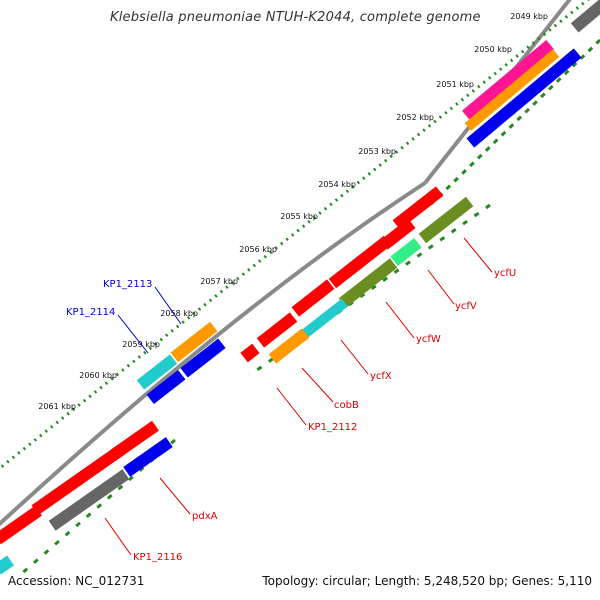 This screenshot has width=600, height=600. What do you see at coordinates (332, 427) in the screenshot?
I see `gene-label: KP1_2112` at bounding box center [332, 427].